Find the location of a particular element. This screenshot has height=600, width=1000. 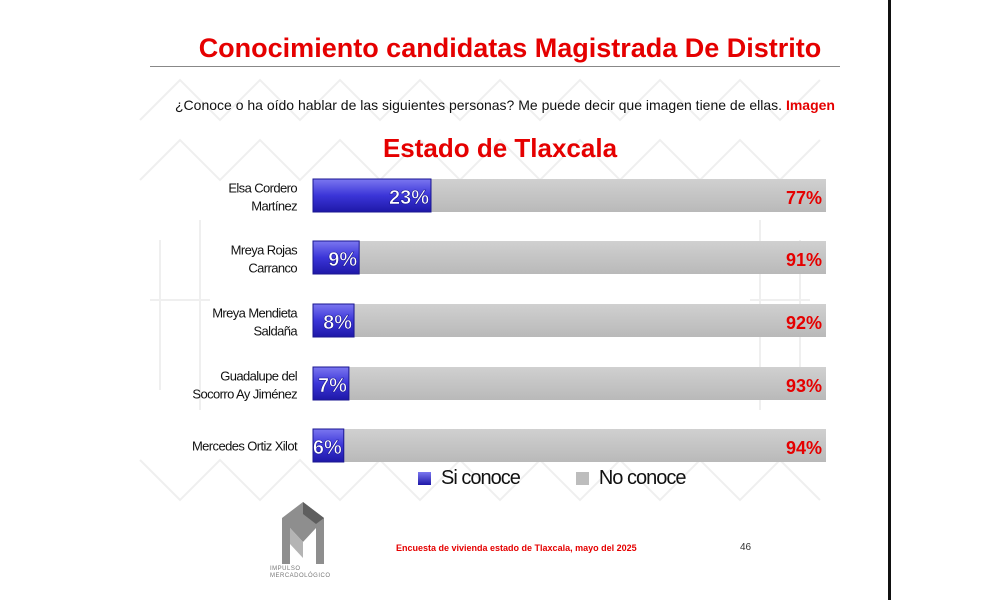

legend-swatch-no-conoce is located at coordinates (582, 478).